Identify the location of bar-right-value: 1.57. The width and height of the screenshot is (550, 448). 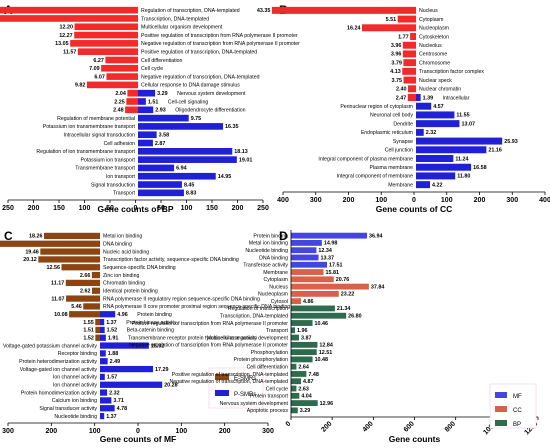
(112, 378).